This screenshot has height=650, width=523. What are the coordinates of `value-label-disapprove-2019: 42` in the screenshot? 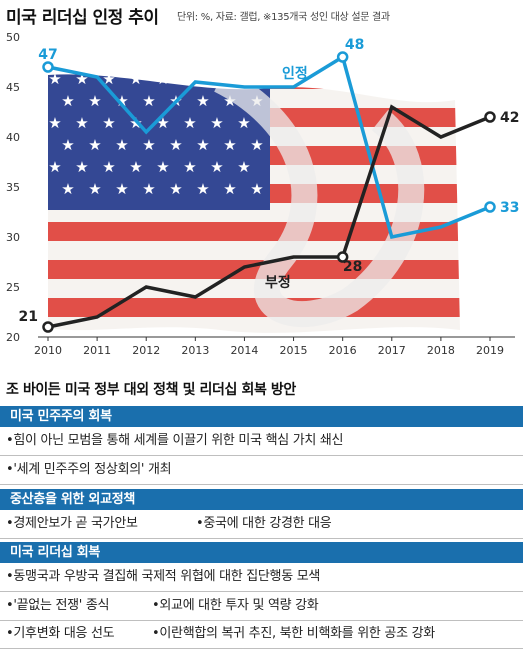 It's located at (509, 118).